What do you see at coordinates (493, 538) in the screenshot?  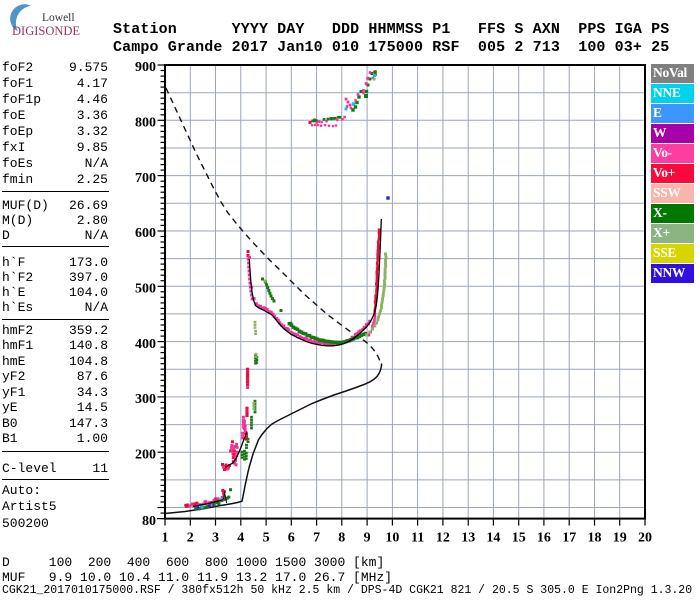 I see `svg-text: 14` at bounding box center [493, 538].